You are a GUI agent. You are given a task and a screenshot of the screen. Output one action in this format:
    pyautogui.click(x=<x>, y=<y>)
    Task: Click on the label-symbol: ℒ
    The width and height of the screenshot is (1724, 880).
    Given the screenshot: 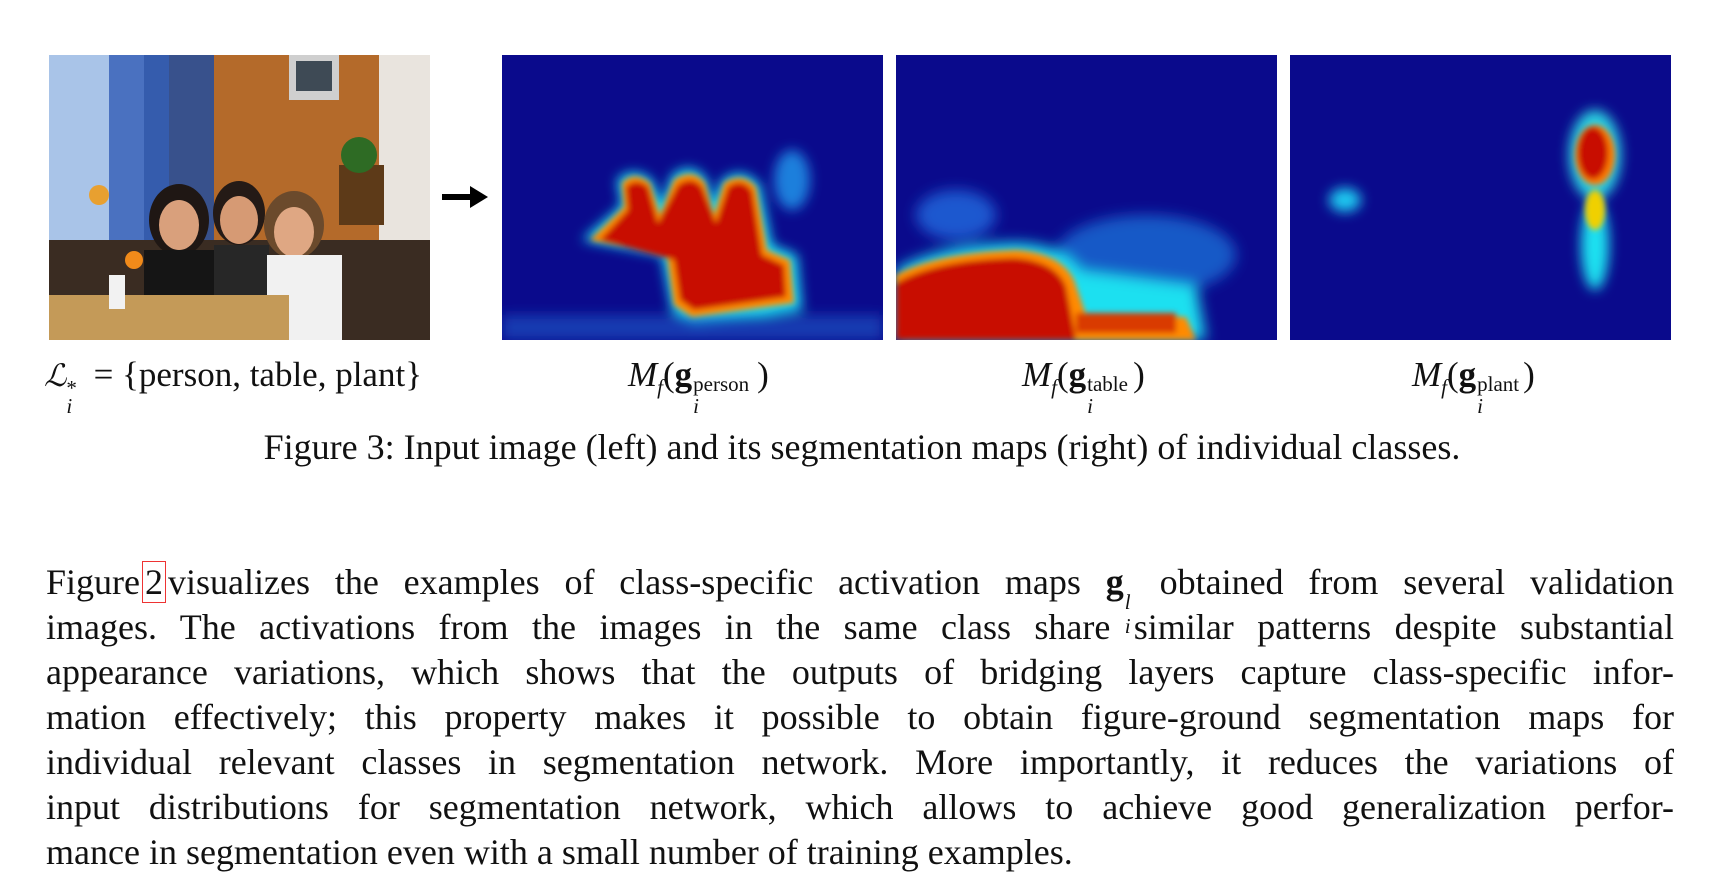 What is the action you would take?
    pyautogui.click(x=55, y=376)
    